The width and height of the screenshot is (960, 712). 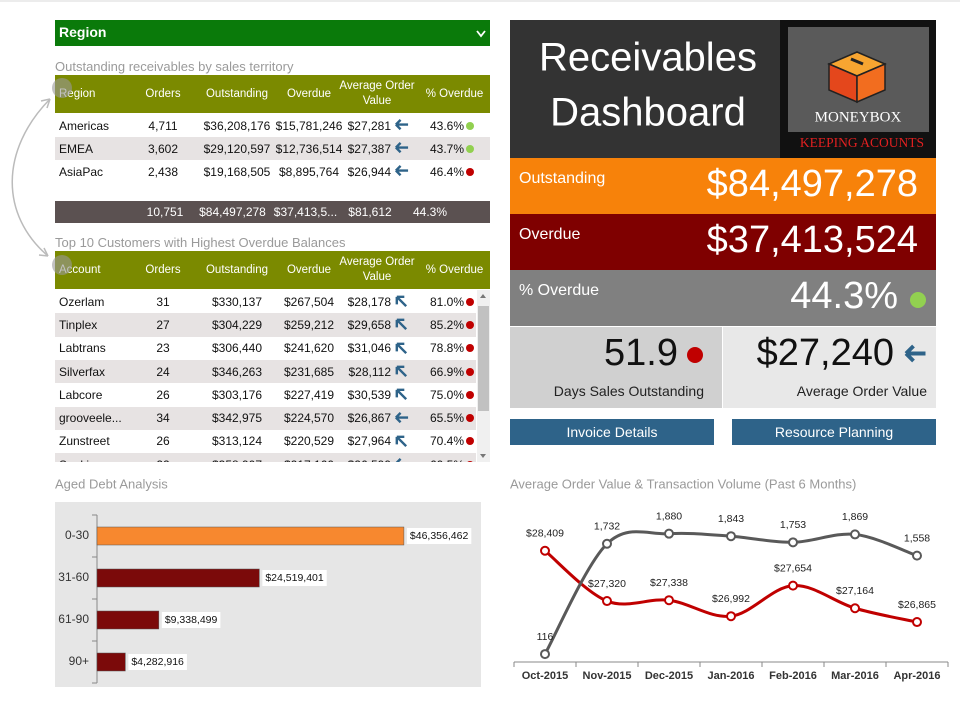 What do you see at coordinates (607, 527) in the screenshot?
I see `value-label: 1,732` at bounding box center [607, 527].